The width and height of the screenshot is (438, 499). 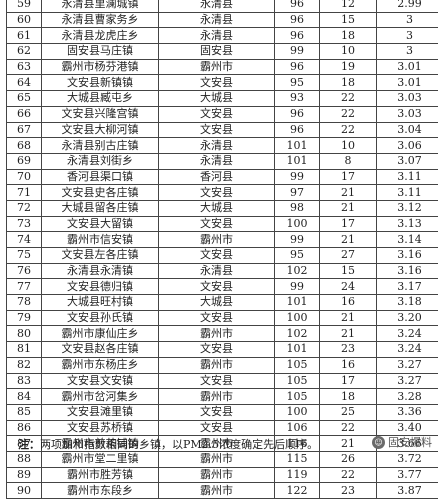 What do you see at coordinates (24, 365) in the screenshot?
I see `row-index-cell: 82` at bounding box center [24, 365].